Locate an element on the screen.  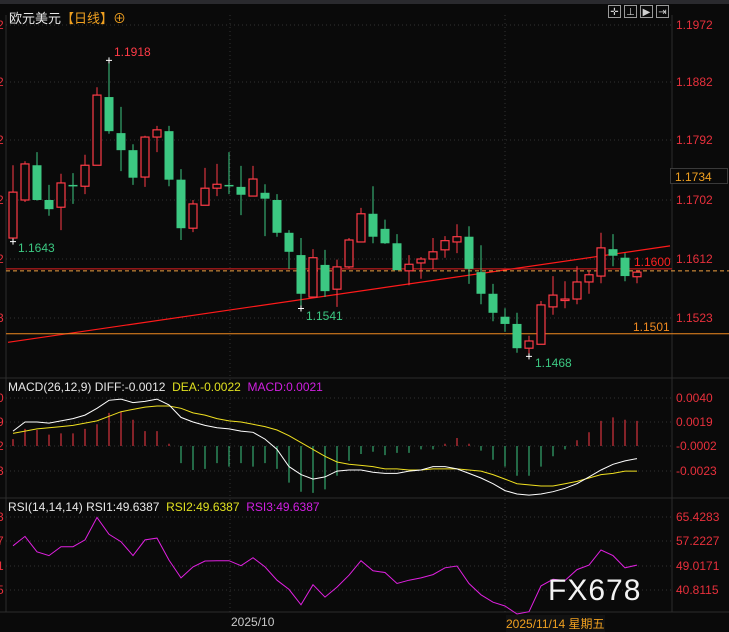
trendline is located at coordinates (339, 294).